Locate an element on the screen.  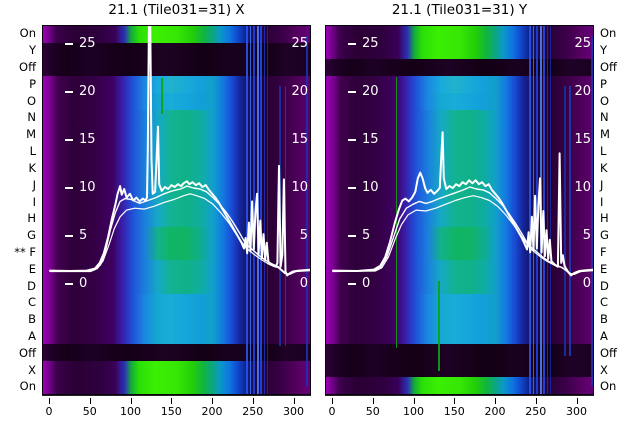
row-labels-left: On Y Off P O N M L K J I H G ** F E D C B A Off X On is located at coordinates (19, 210).